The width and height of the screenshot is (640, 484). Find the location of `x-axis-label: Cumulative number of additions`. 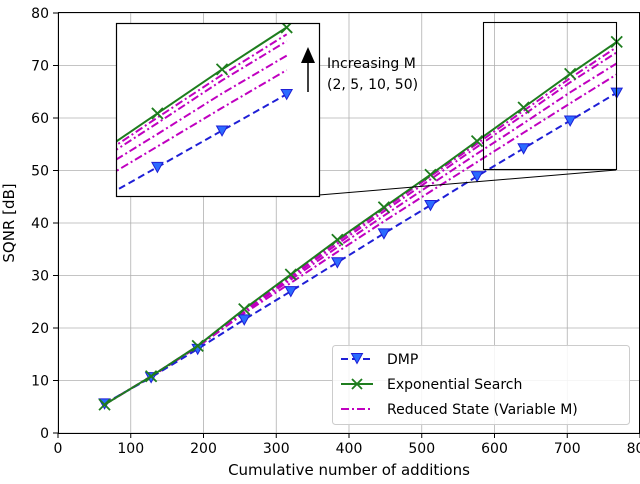

x-axis-label: Cumulative number of additions is located at coordinates (349, 470).